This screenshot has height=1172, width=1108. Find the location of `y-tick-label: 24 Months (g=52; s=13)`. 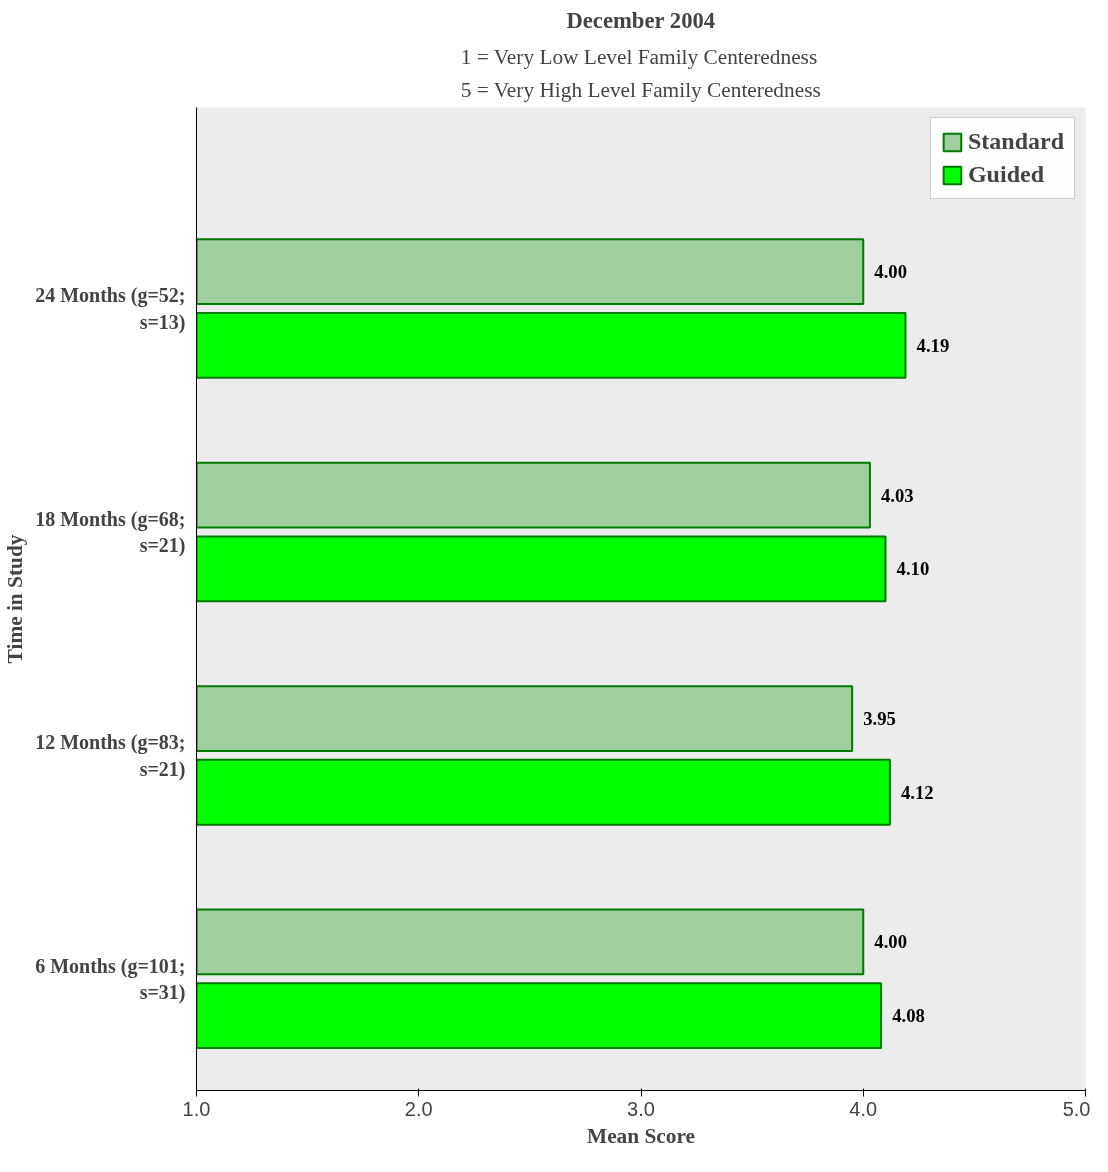

y-tick-label: 24 Months (g=52; s=13) is located at coordinates (110, 309).